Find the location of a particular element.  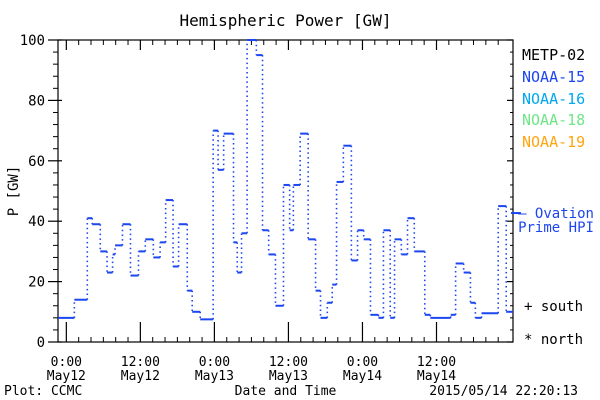

y-tick-label: 40 is located at coordinates (36, 222).